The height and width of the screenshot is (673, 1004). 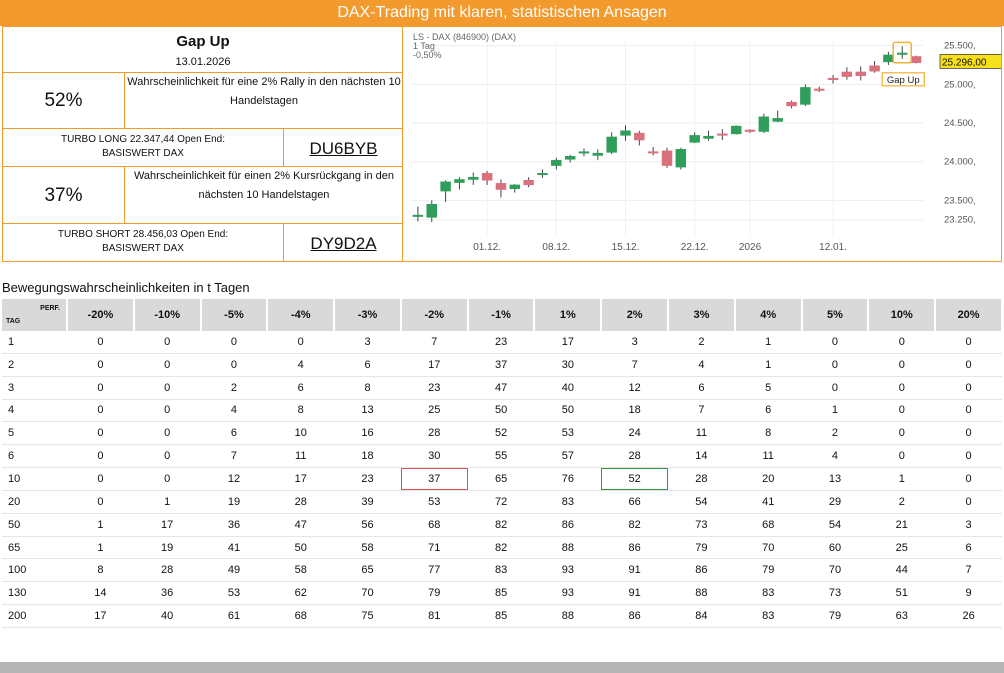 I want to click on table-cell: 41, so click(x=234, y=548).